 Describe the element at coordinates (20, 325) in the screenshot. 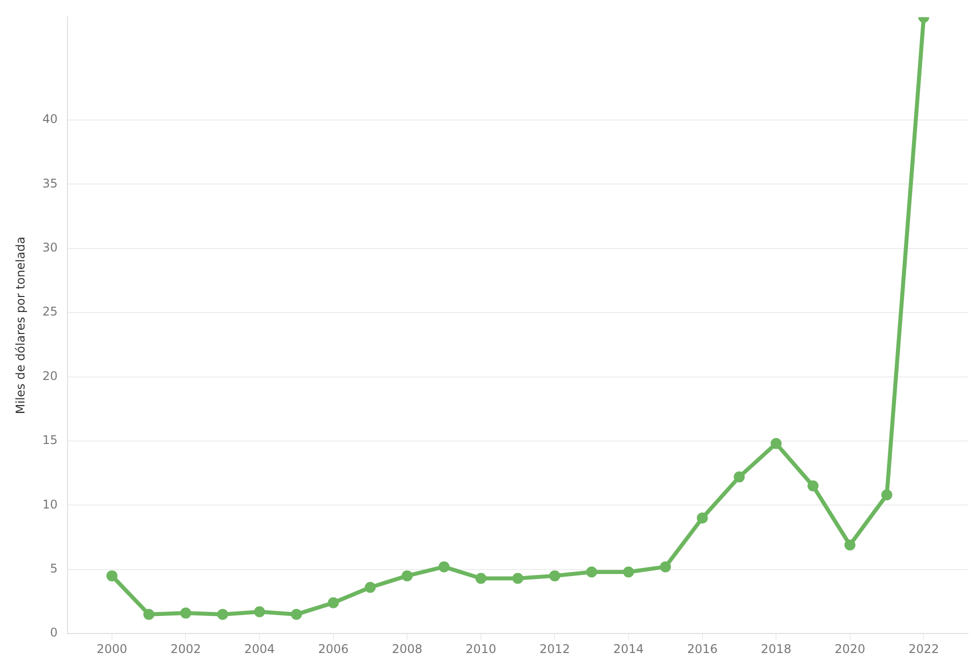

I see `y-axis-title: Miles de dólares por tonelada` at that location.